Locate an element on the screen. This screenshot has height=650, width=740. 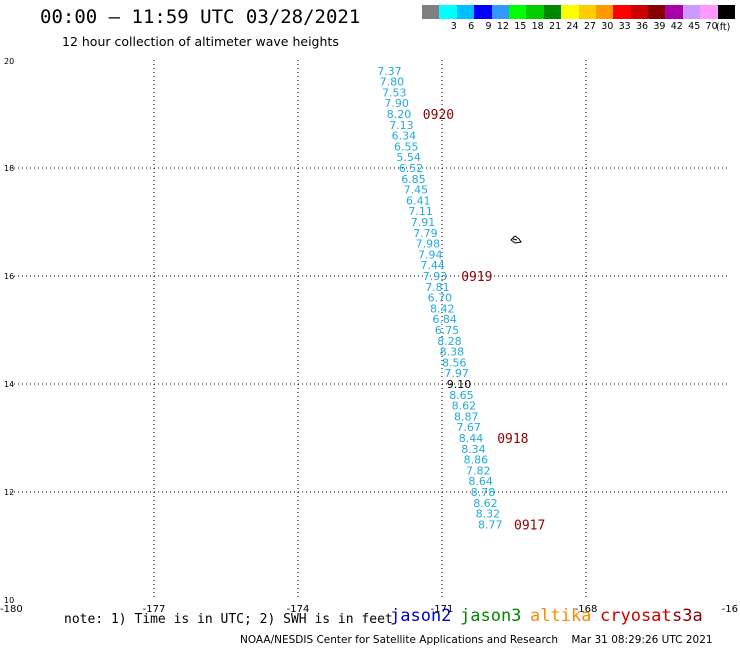
satellite-altika: altika is located at coordinates (561, 616).